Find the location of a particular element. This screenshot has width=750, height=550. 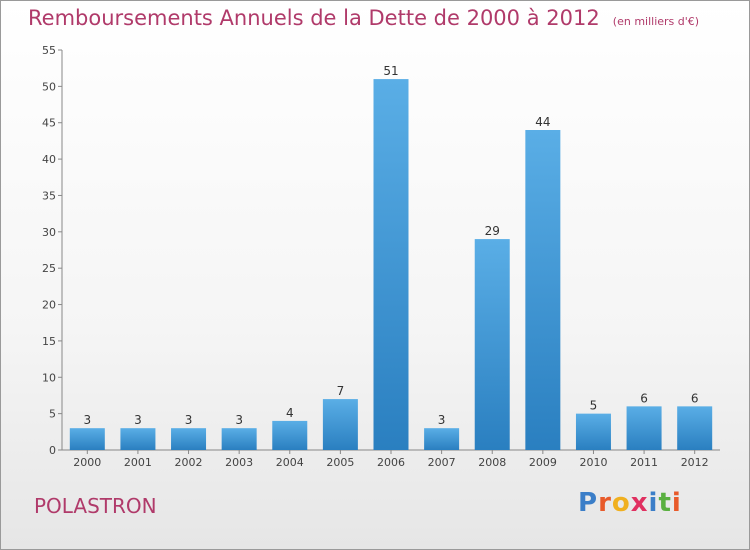

y-tick-label: 5 is located at coordinates (52, 414).